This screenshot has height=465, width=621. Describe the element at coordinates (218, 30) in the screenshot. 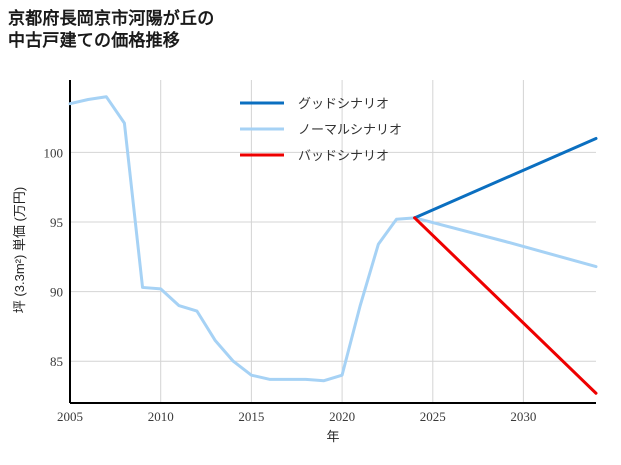

I see `chart-title: 京都府長岡京市河陽が丘の 中古戸建ての価格推移` at that location.